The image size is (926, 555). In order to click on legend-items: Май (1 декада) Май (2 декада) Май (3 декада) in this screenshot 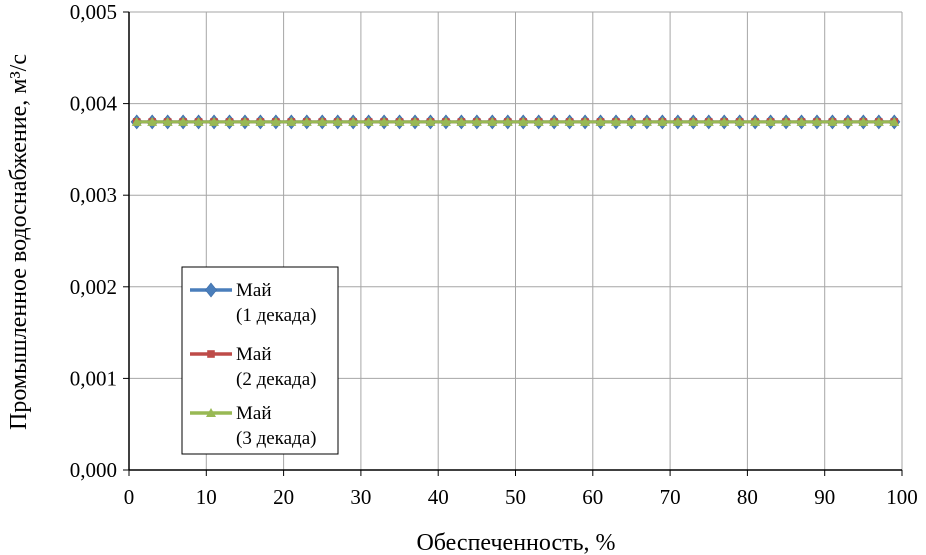, I will do `click(253, 364)`.